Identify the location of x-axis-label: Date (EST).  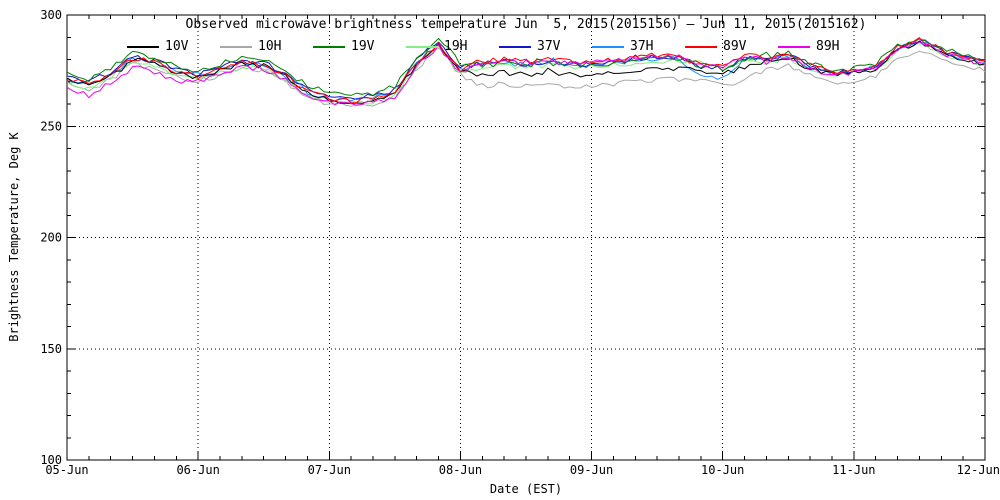
(526, 489).